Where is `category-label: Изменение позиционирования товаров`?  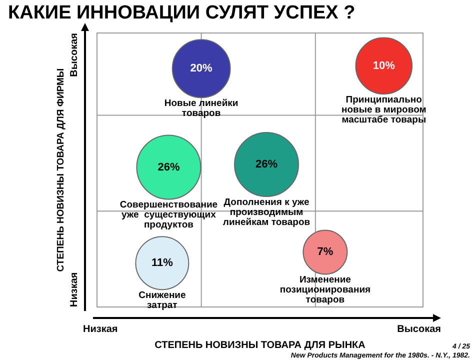
category-label: Изменение позиционирования товаров is located at coordinates (325, 290).